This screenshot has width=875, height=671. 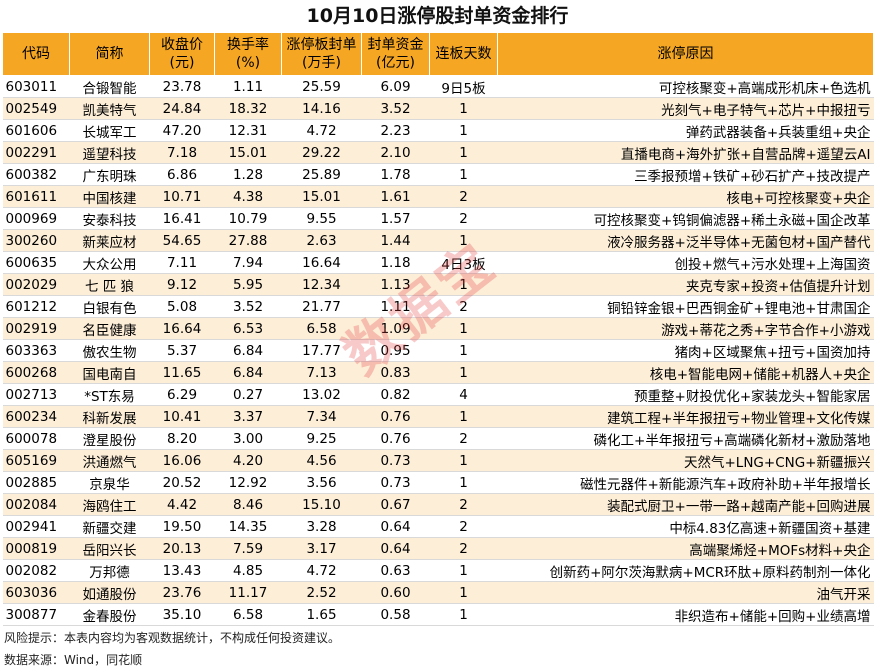 I want to click on cell-close: 13.43, so click(x=182, y=570).